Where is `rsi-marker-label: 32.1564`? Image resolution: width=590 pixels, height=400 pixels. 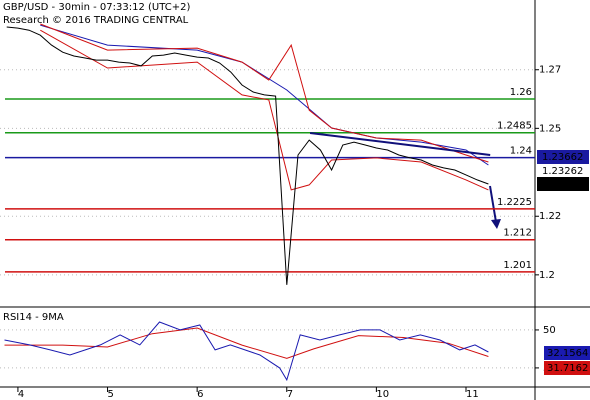 rsi-marker-label: 32.1564 is located at coordinates (567, 353).